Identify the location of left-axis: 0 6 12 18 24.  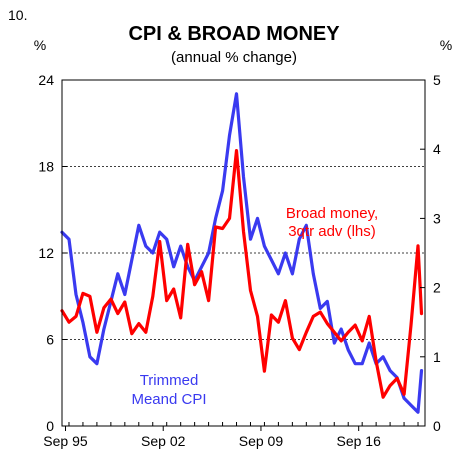
(52, 253).